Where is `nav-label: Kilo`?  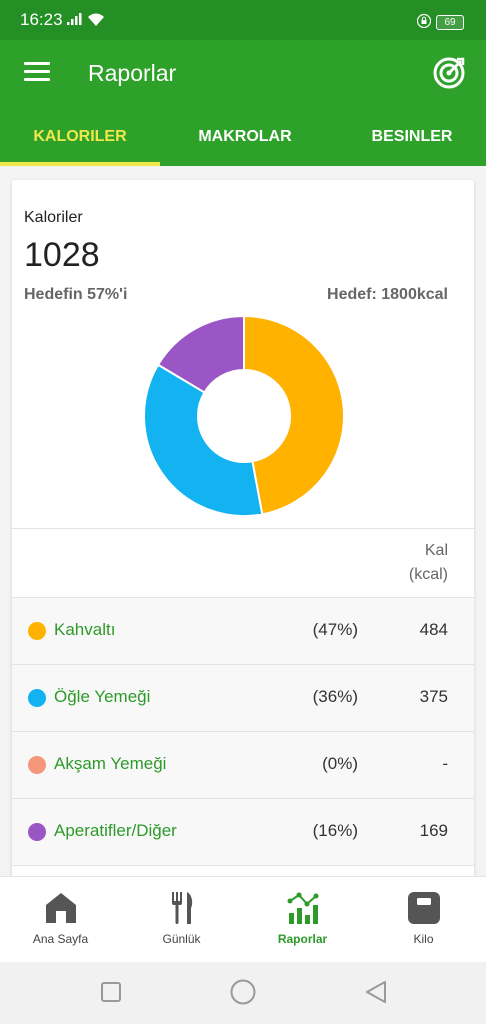 nav-label: Kilo is located at coordinates (423, 939).